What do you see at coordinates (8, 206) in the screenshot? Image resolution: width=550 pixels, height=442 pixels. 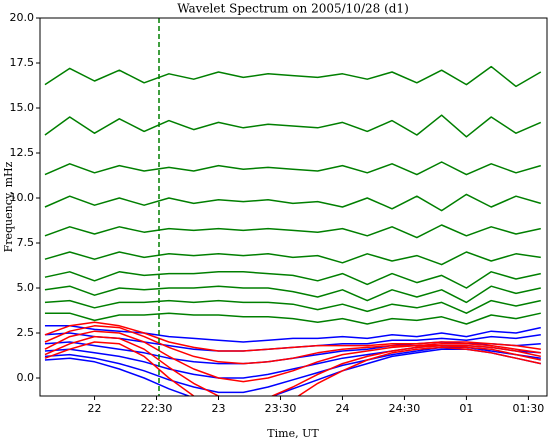 I see `y-axis-label: Frequency, mHz` at bounding box center [8, 206].